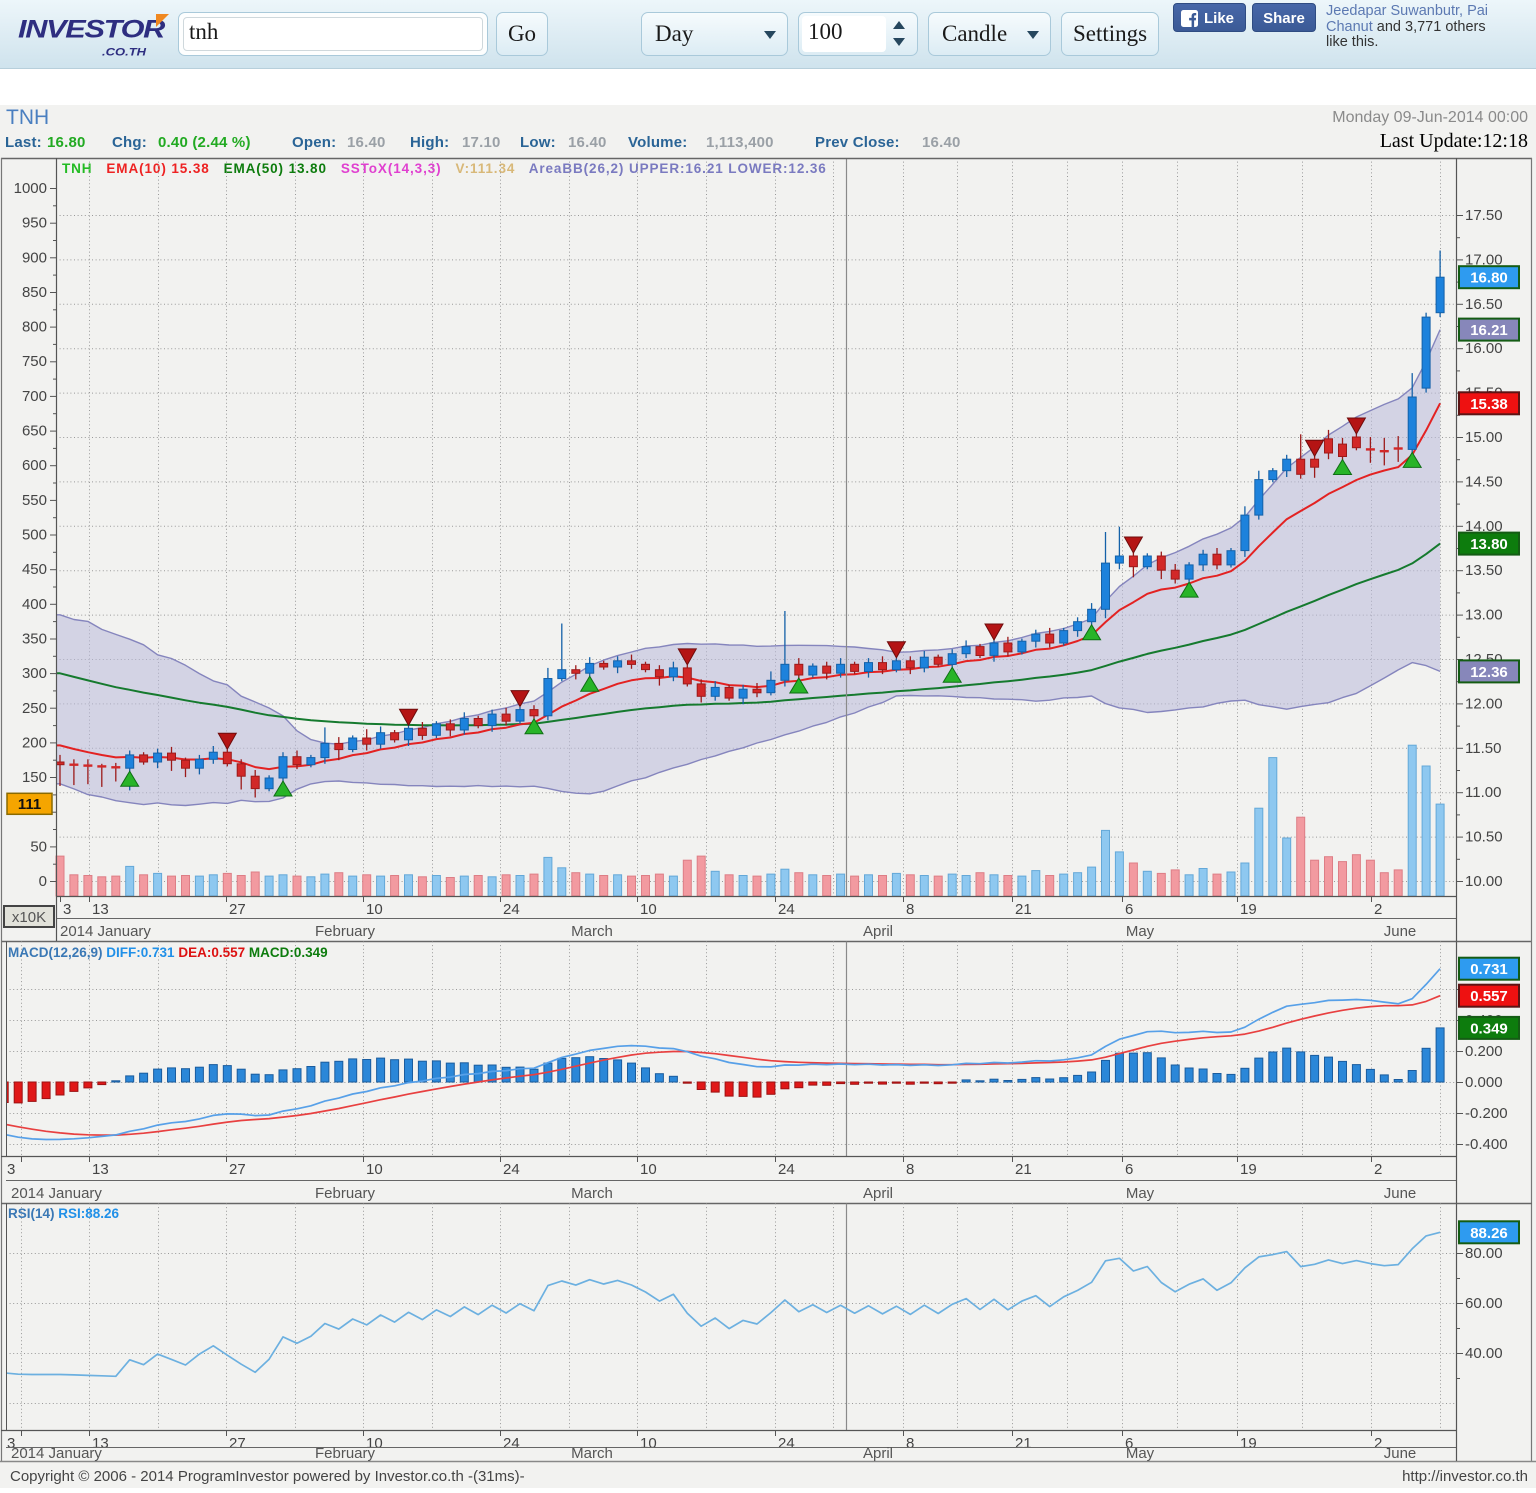 This screenshot has width=1536, height=1493. Describe the element at coordinates (1484, 215) in the screenshot. I see `svg-text: 17.50` at that location.